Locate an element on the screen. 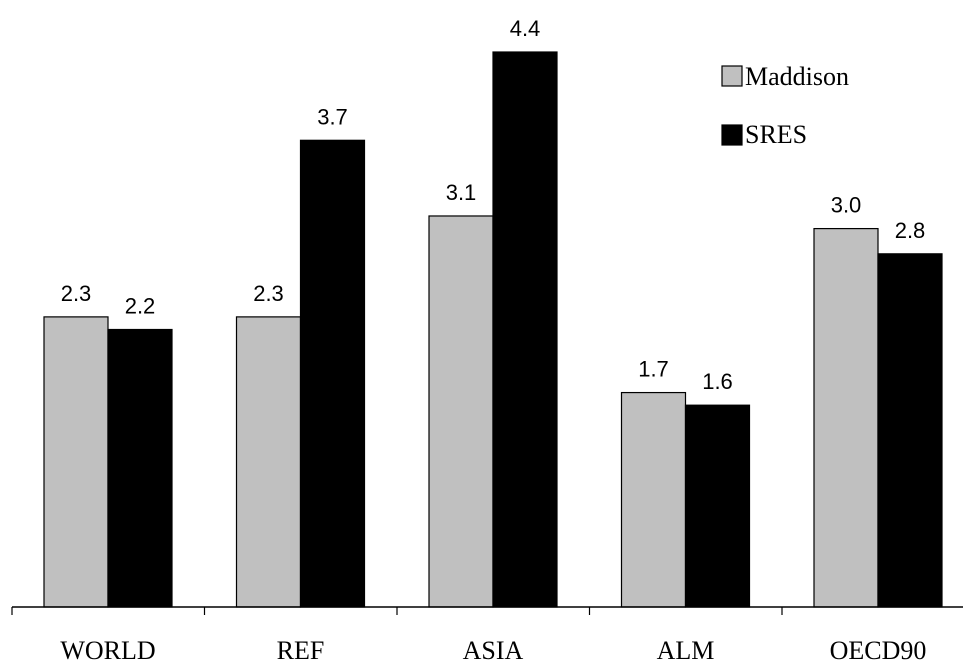 This screenshot has width=963, height=669. bar-sres-asia is located at coordinates (525, 329).